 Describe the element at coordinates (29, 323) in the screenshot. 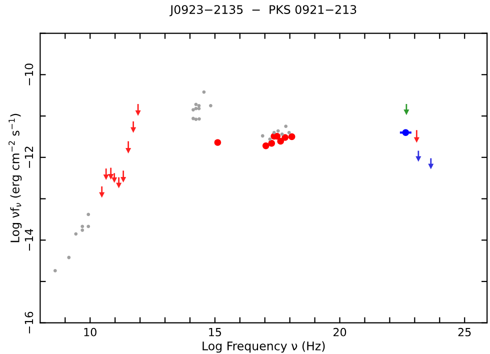

I see `y-tick-label: −16` at that location.